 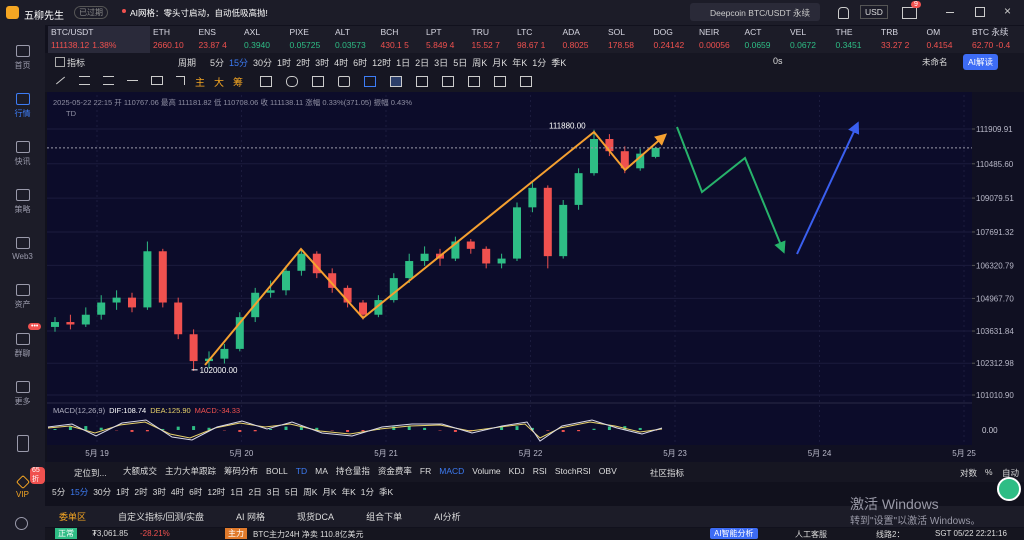 I want to click on indicator-button: FR, so click(x=425, y=471).